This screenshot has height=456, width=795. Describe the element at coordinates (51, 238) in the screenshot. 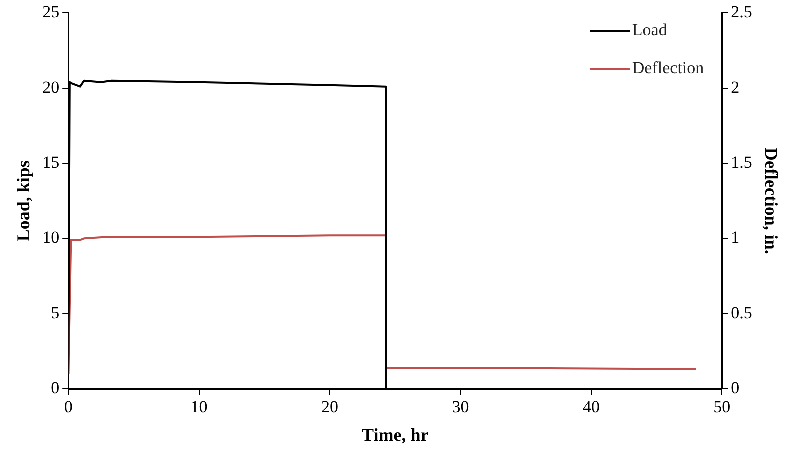

I see `y-tick-label: 10` at that location.